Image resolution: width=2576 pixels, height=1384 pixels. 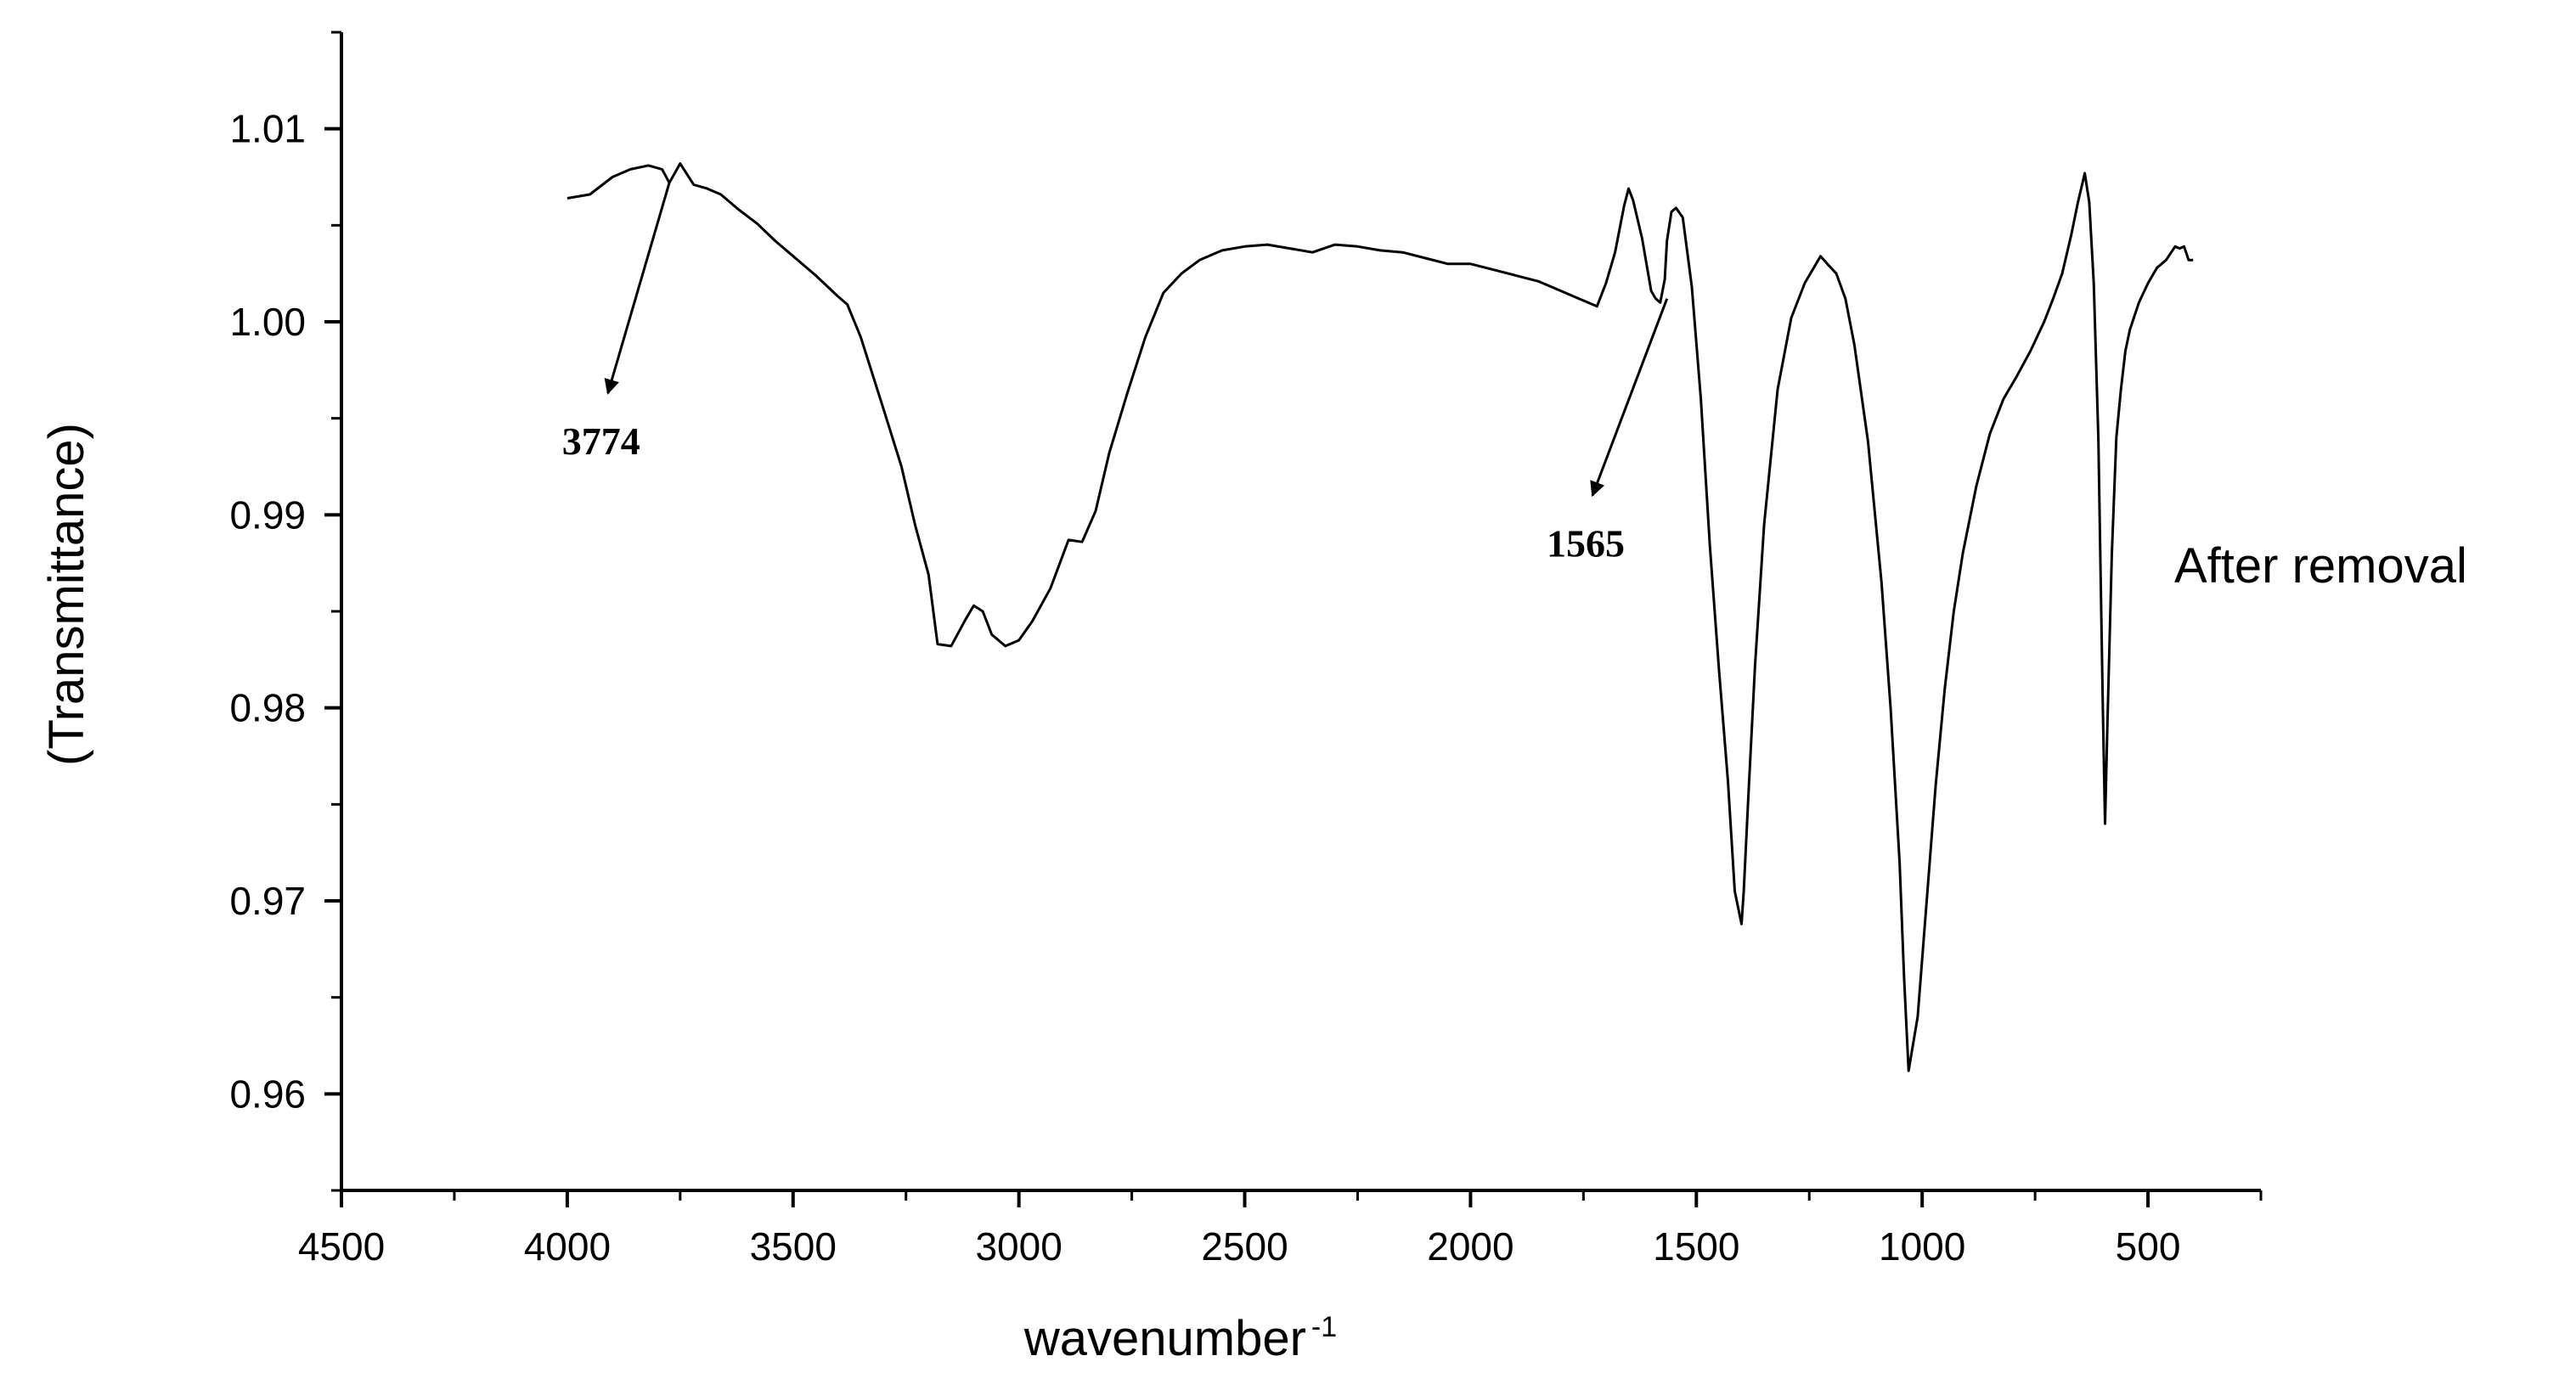 I want to click on x-axis-title: wavenumber -1, so click(x=1180, y=1338).